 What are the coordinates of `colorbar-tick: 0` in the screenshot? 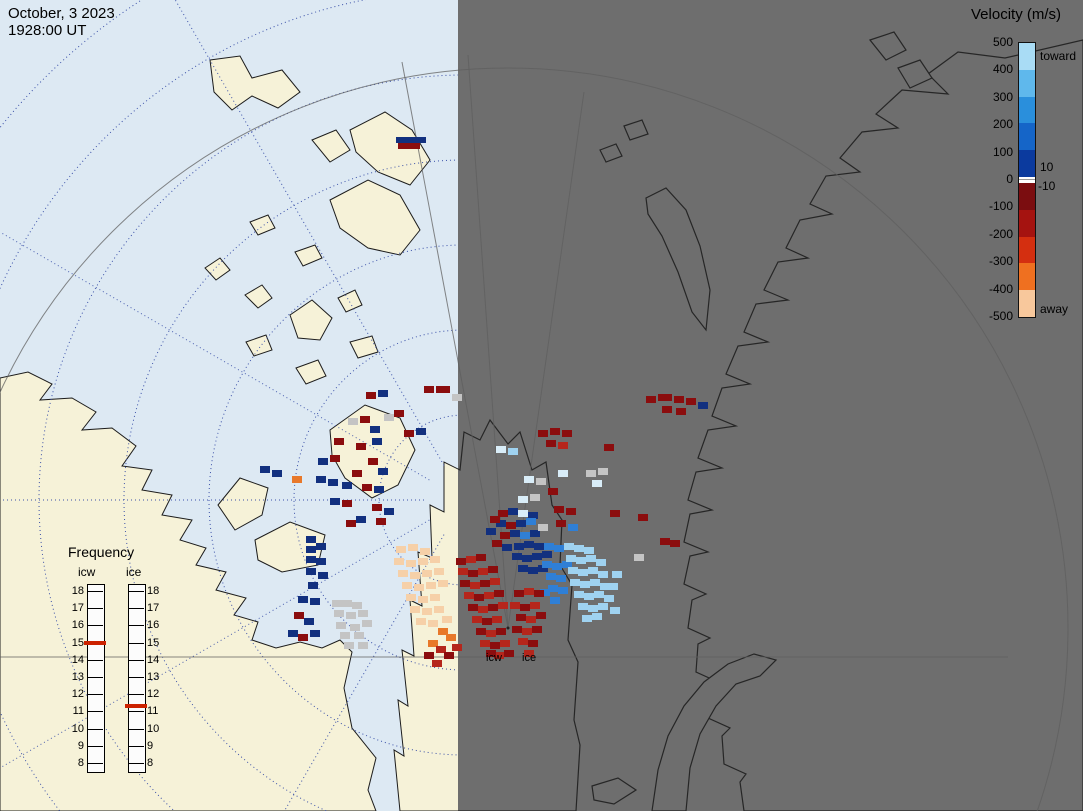 It's located at (1009, 179).